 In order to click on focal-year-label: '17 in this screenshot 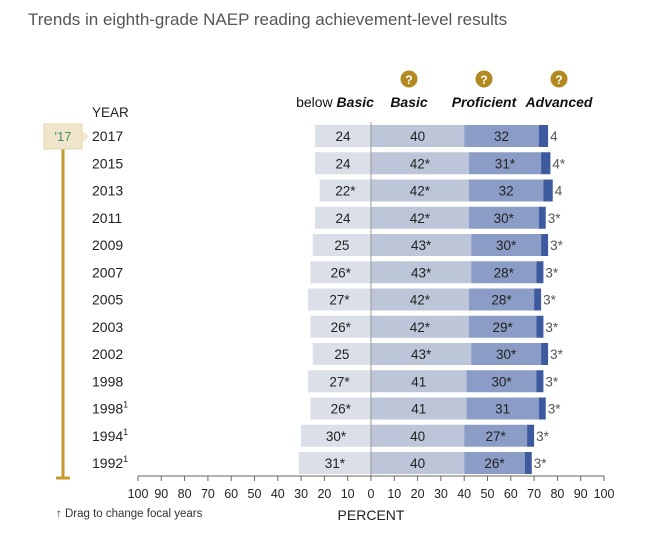, I will do `click(63, 136)`.